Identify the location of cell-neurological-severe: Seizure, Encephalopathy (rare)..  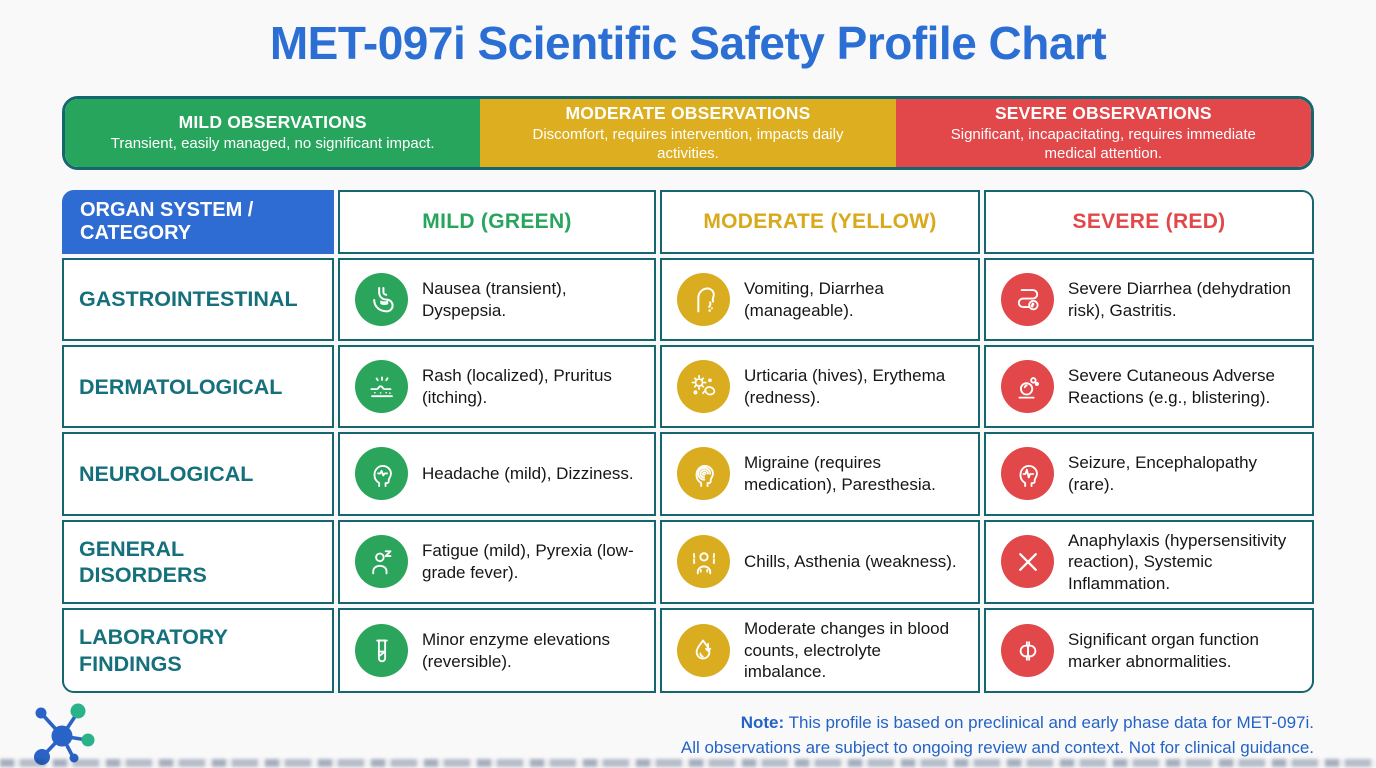
(1149, 474).